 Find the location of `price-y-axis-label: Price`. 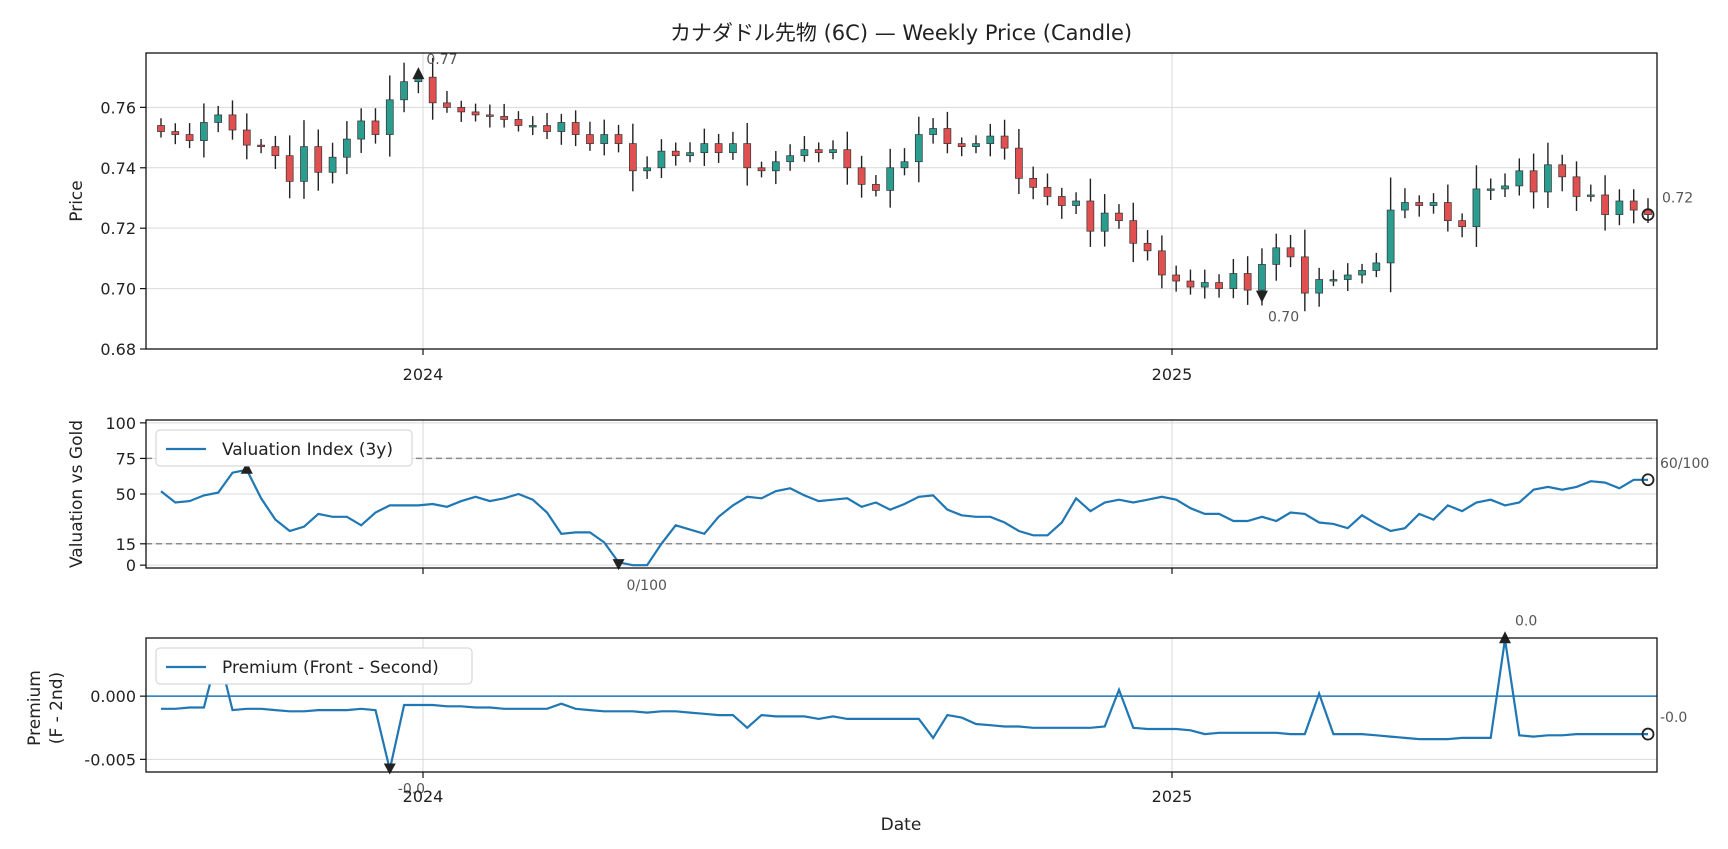

price-y-axis-label: Price is located at coordinates (77, 200).